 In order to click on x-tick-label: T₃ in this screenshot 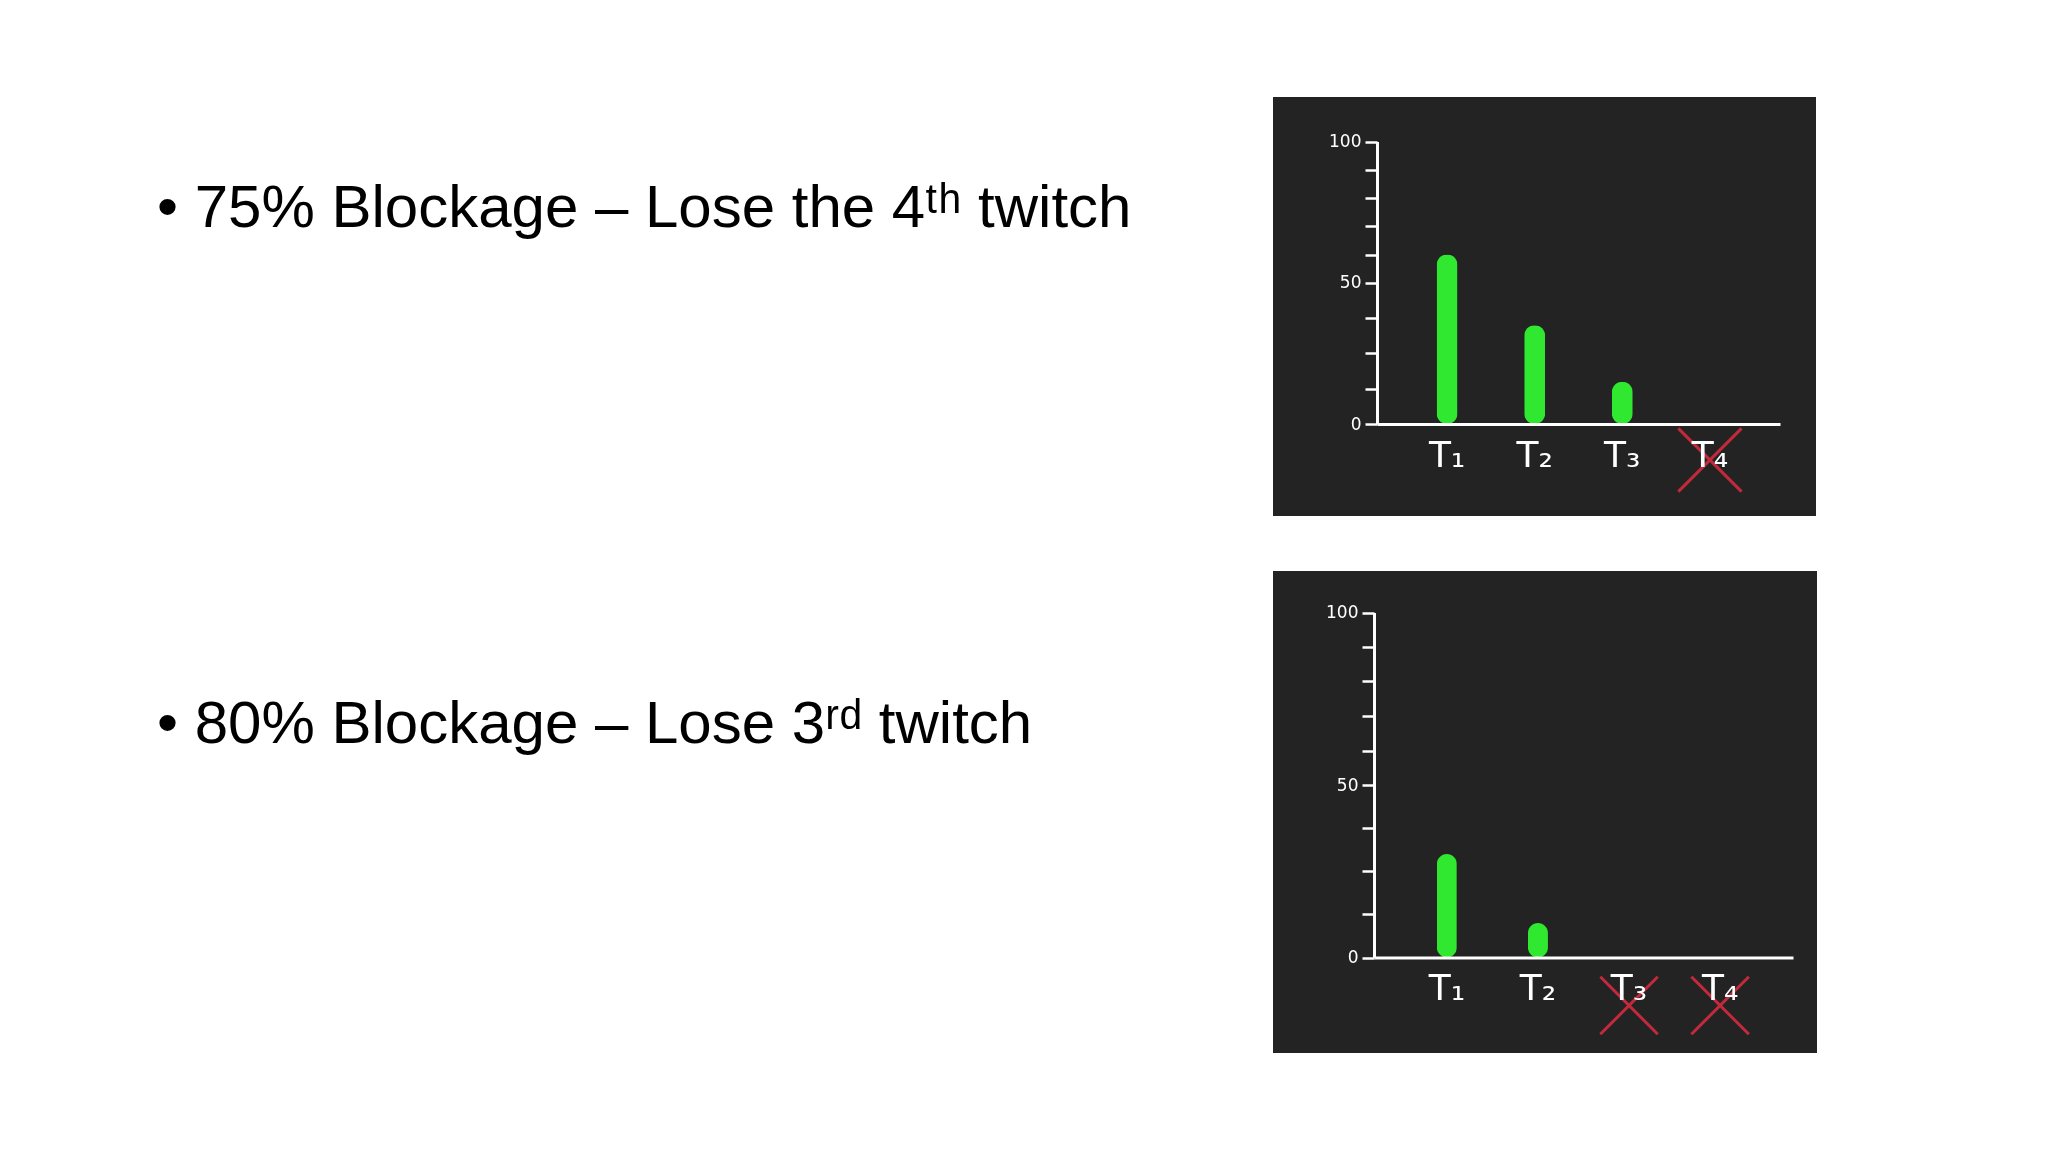, I will do `click(1622, 454)`.